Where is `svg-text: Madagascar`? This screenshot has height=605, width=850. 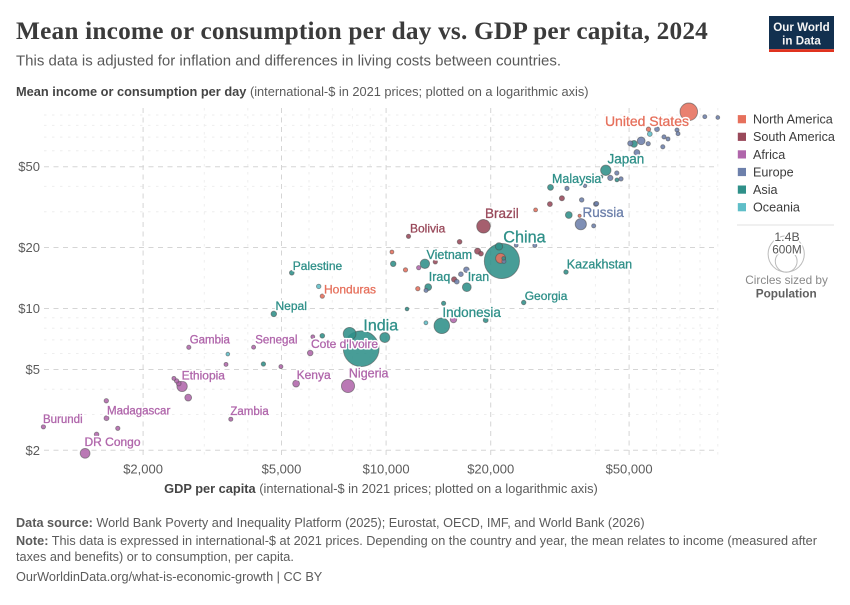 svg-text: Madagascar is located at coordinates (138, 411).